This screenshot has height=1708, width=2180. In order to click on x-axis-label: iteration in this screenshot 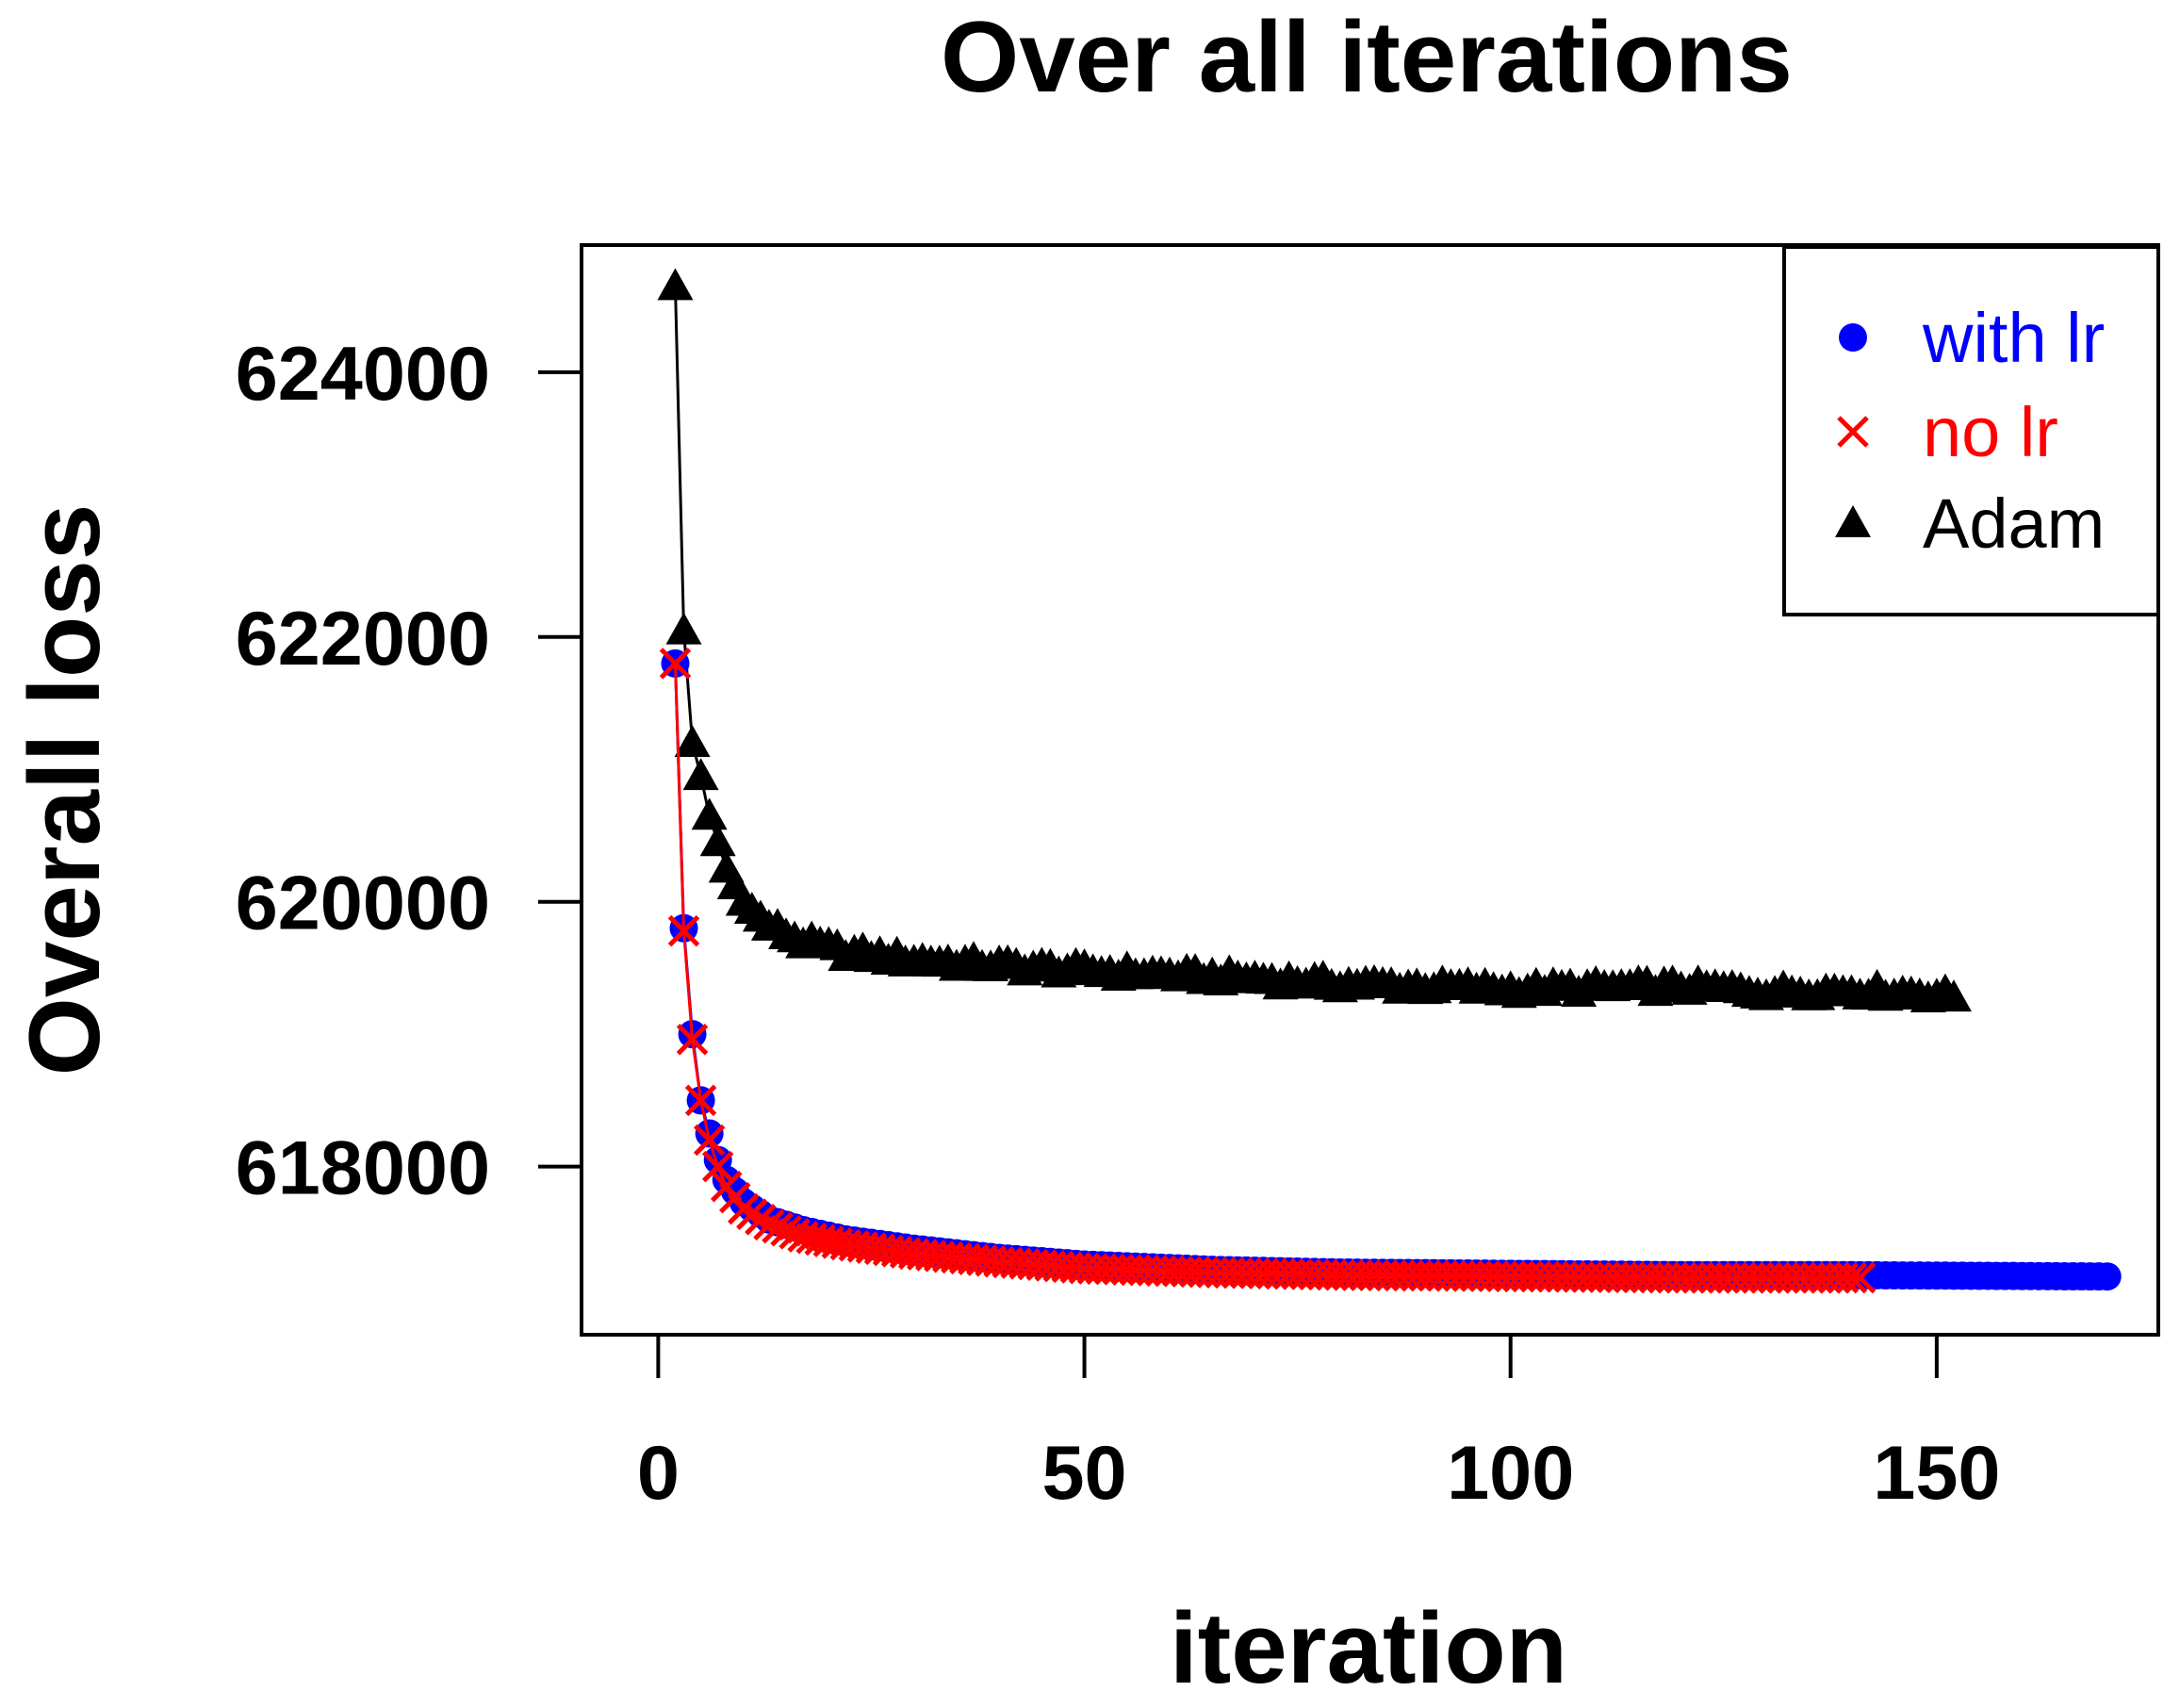, I will do `click(1368, 1648)`.